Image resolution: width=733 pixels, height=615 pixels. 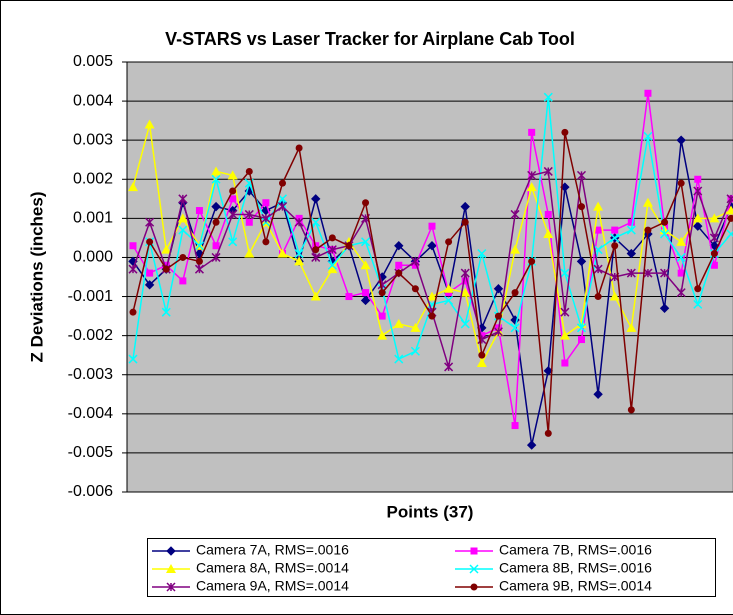 What do you see at coordinates (575, 550) in the screenshot?
I see `legend-label: Camera 7B, RMS=.0016` at bounding box center [575, 550].